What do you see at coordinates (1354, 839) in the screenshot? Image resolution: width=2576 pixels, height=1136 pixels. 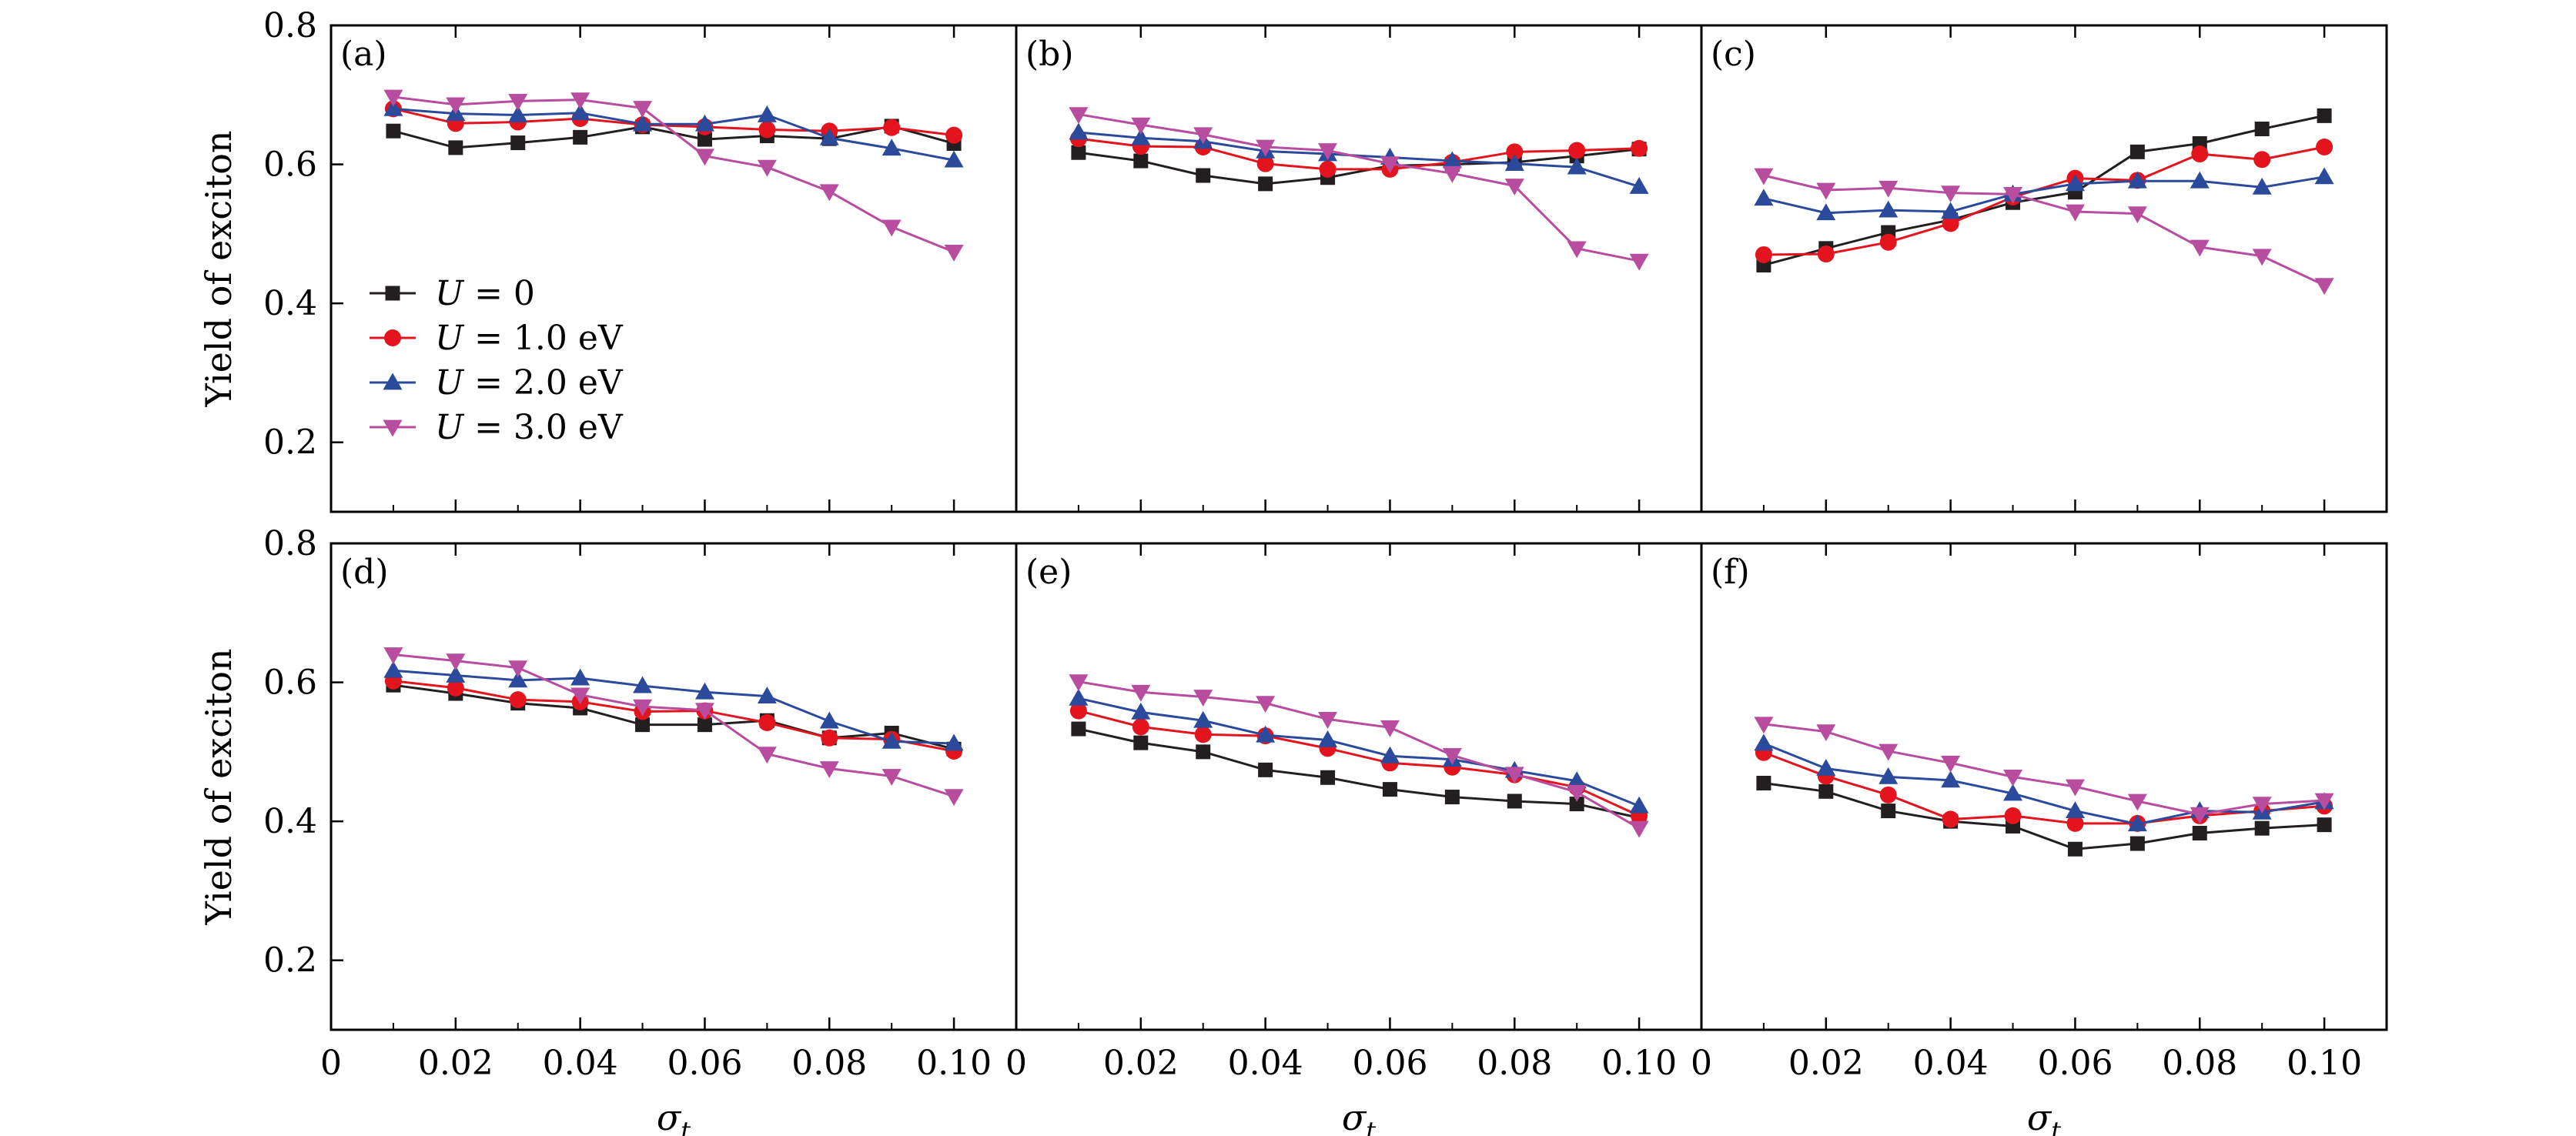 I see `panel-e: 0 0.02 0.04 0.06 0.08 0.10 σt (e)` at bounding box center [1354, 839].